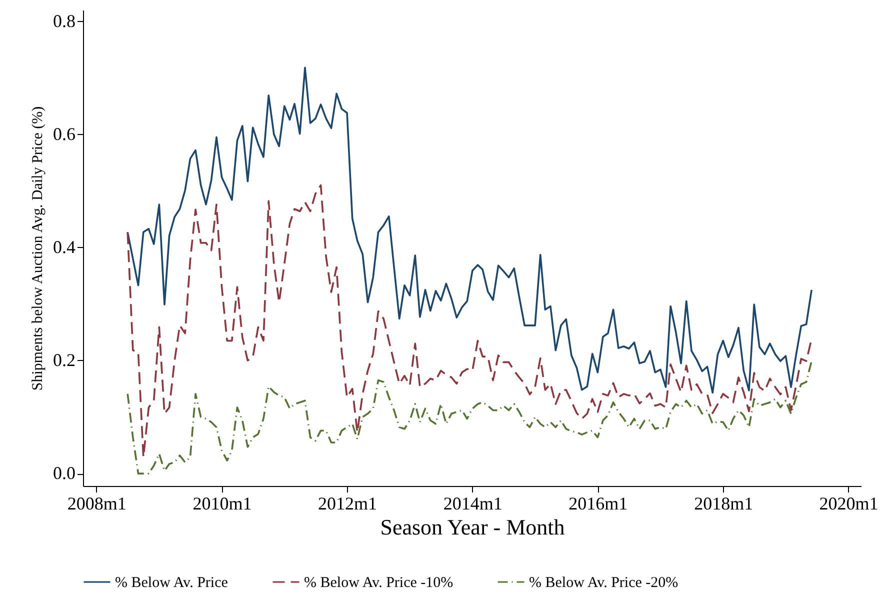 The width and height of the screenshot is (884, 599). I want to click on x-tick-label: 2008m1, so click(96, 504).